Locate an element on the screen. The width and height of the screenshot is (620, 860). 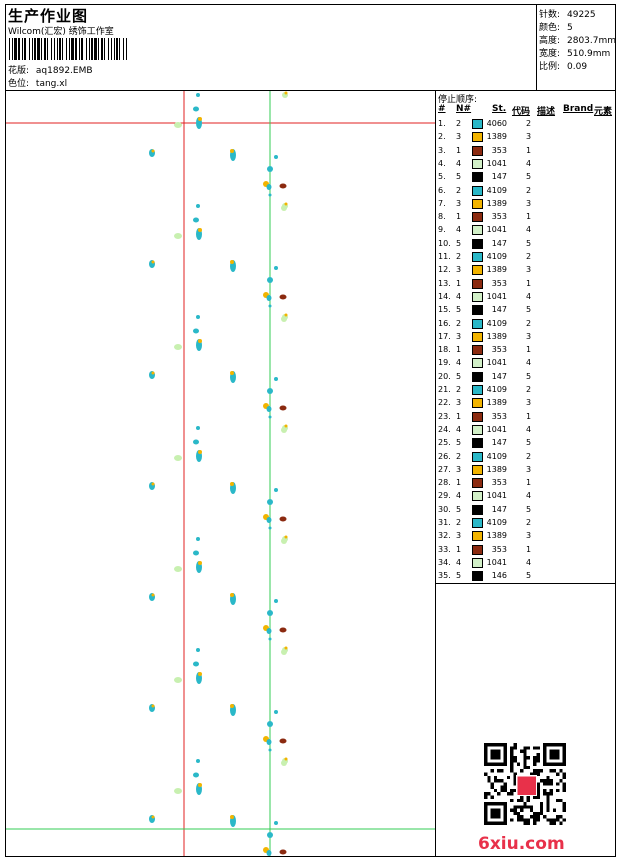
design-label: 花版: is located at coordinates (19, 71).